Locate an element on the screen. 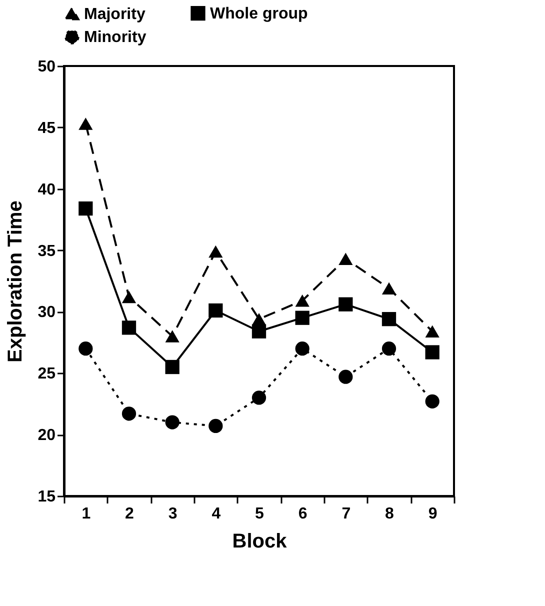 This screenshot has height=606, width=545. x-tick-label: 4 is located at coordinates (216, 514).